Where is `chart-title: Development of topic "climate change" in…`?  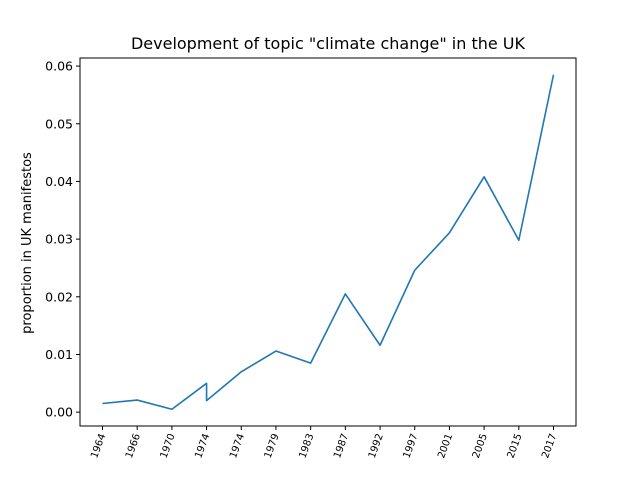
chart-title: Development of topic "climate change" in… is located at coordinates (328, 43).